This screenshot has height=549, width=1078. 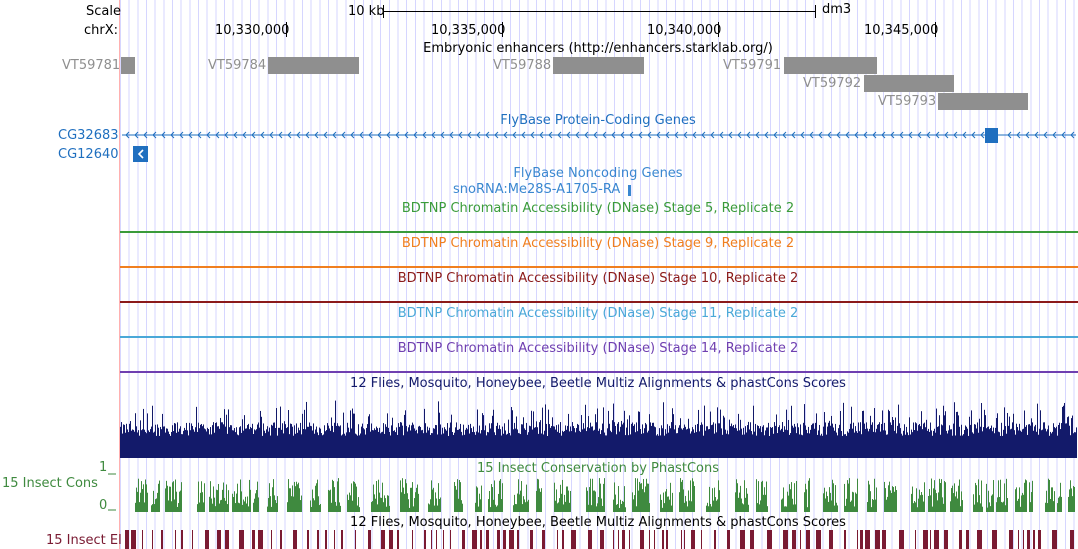 I want to click on conserved-element, so click(x=857, y=539).